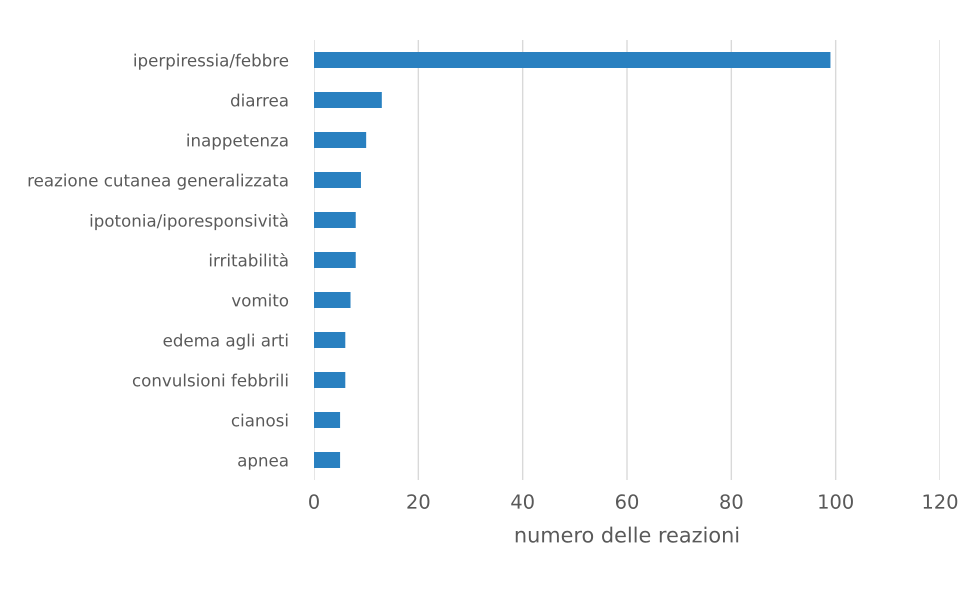 This screenshot has width=974, height=590. What do you see at coordinates (211, 62) in the screenshot?
I see `y-tick-label: iperpiressia/febbre` at bounding box center [211, 62].